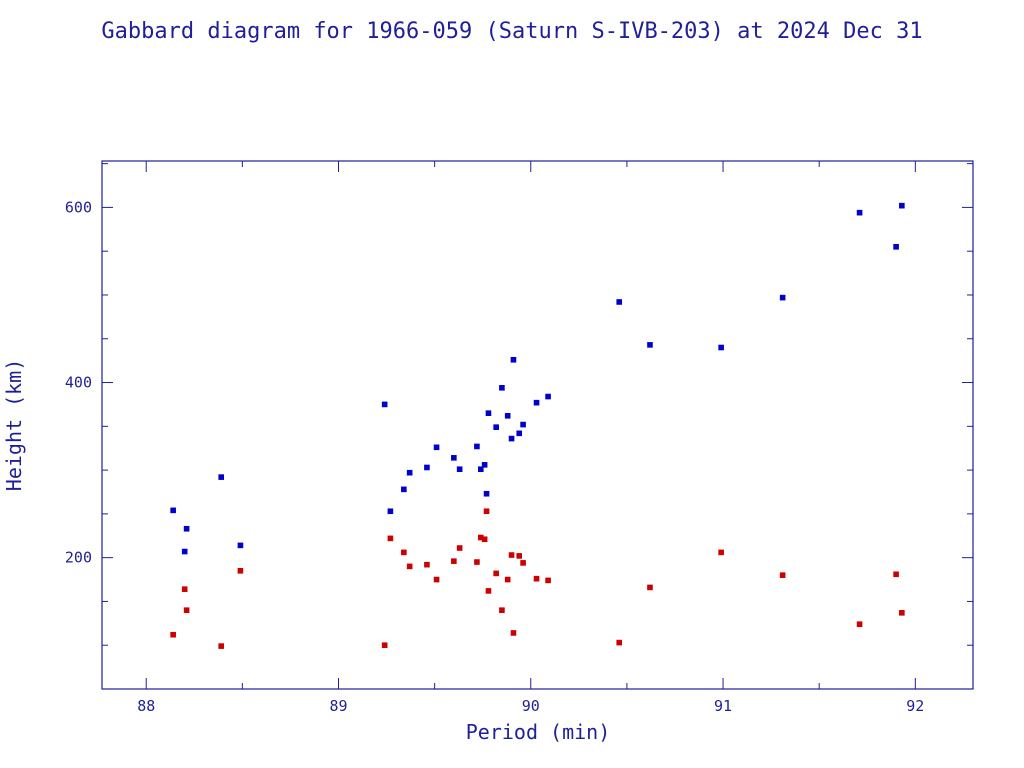 This screenshot has width=1024, height=768. What do you see at coordinates (338, 706) in the screenshot?
I see `x-tick-label: 89` at bounding box center [338, 706].